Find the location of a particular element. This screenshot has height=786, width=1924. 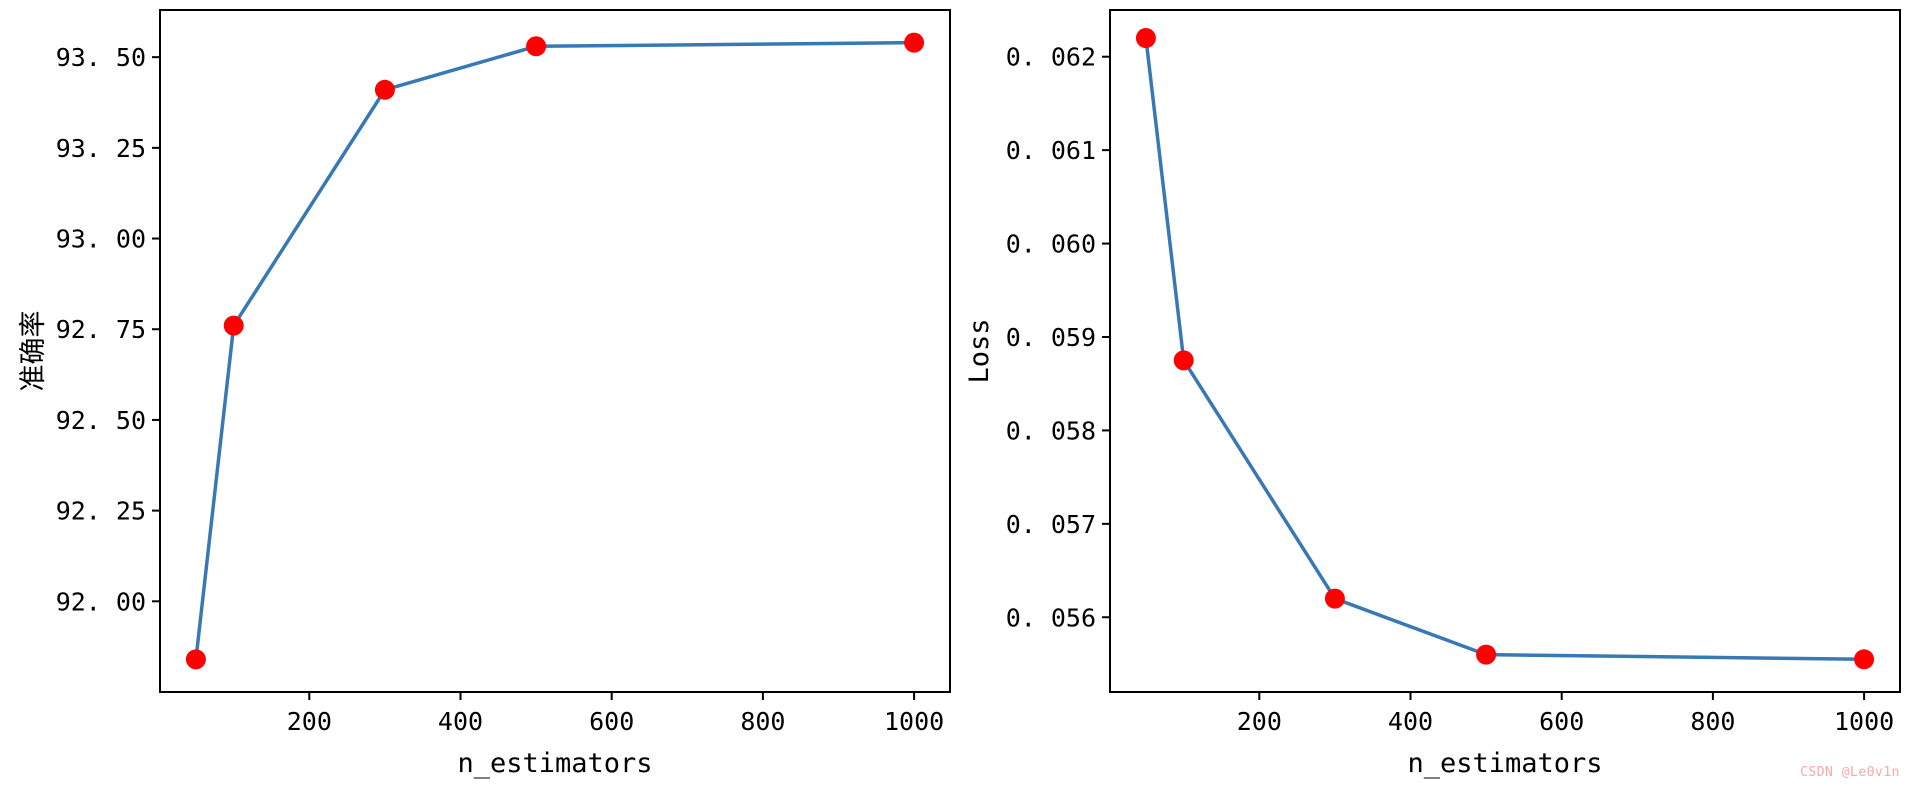

y-axis-label: 准确率 is located at coordinates (33, 351).